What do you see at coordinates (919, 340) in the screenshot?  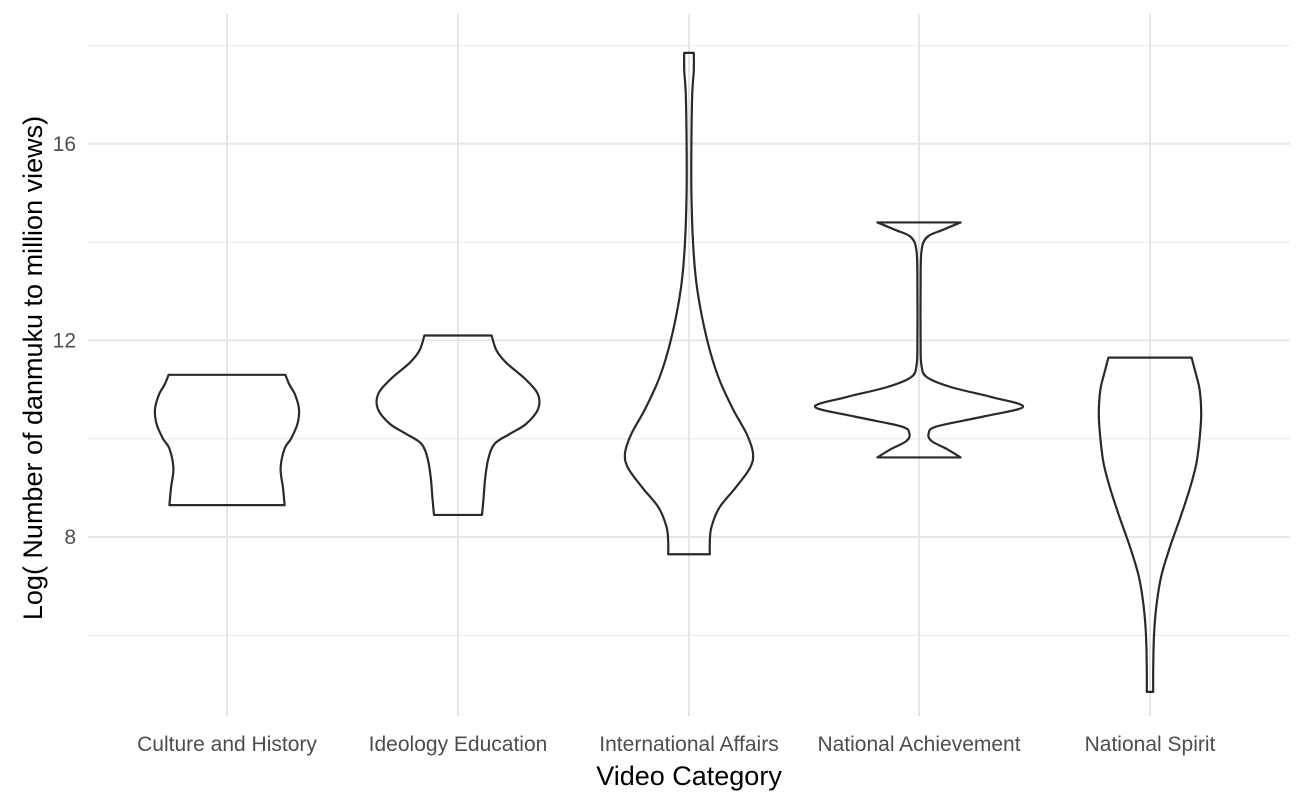 I see `violin-national-achievement` at bounding box center [919, 340].